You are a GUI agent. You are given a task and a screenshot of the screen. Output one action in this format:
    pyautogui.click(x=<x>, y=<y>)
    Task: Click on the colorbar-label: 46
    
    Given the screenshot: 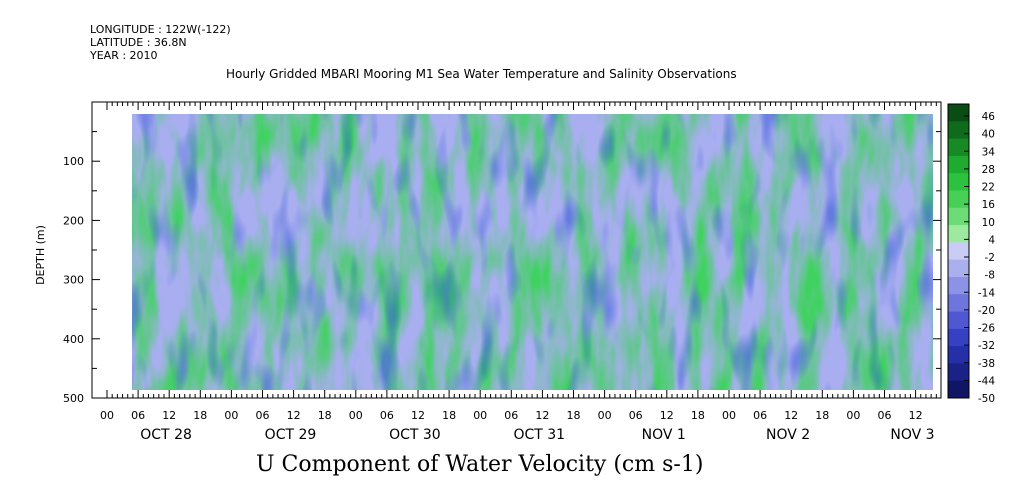 What is the action you would take?
    pyautogui.click(x=989, y=117)
    